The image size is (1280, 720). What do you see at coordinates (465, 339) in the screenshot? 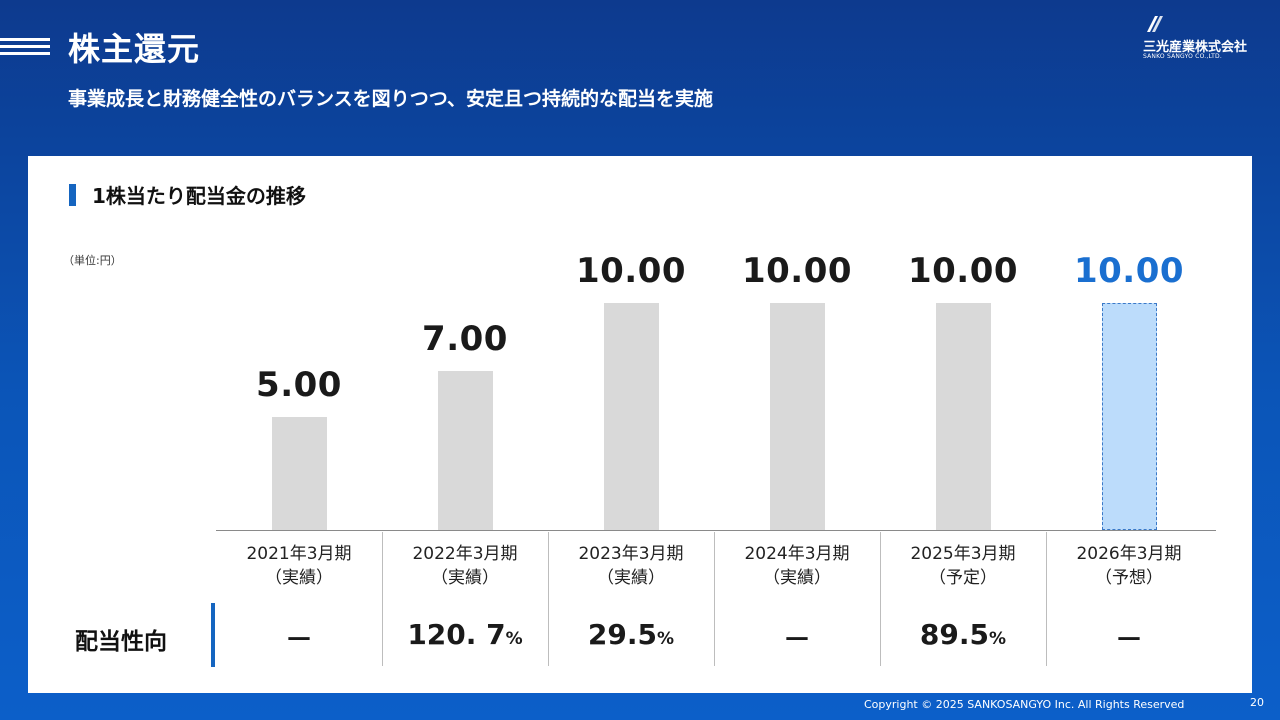
I see `bar-value-label-1: 7.00` at bounding box center [465, 339].